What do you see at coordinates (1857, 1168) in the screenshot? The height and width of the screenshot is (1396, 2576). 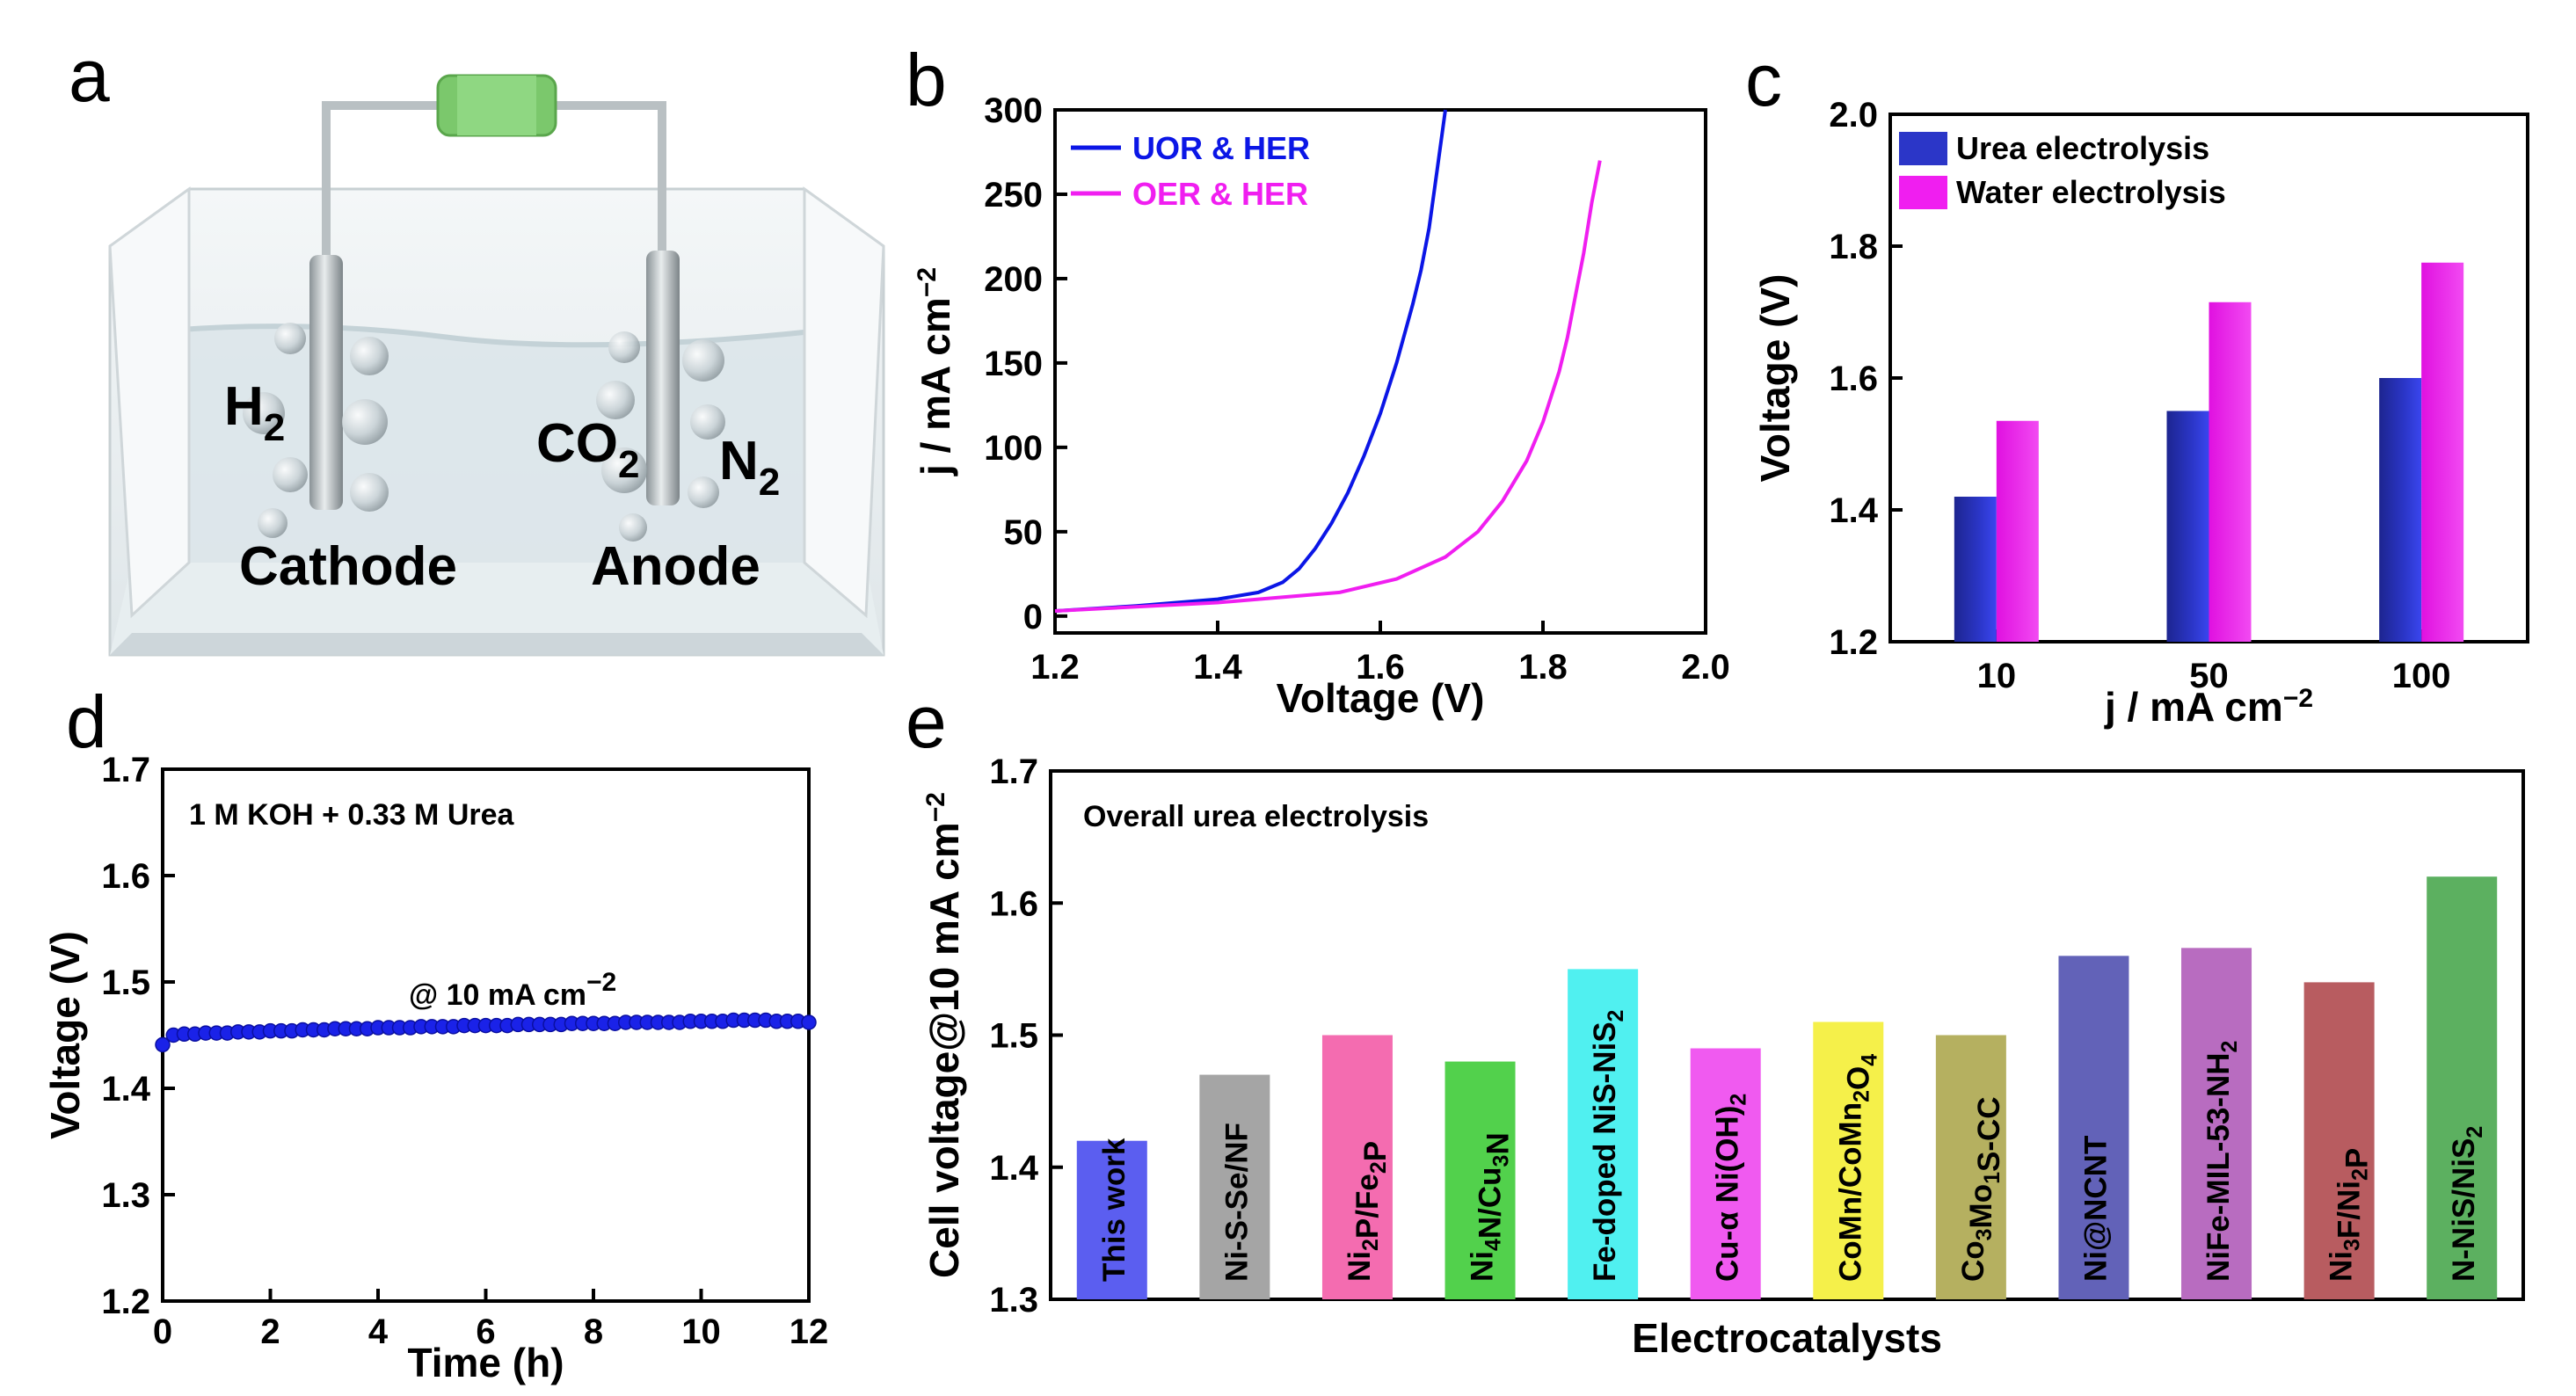 I see `e-category-label-7: CoMn/CoMn2O4` at bounding box center [1857, 1168].